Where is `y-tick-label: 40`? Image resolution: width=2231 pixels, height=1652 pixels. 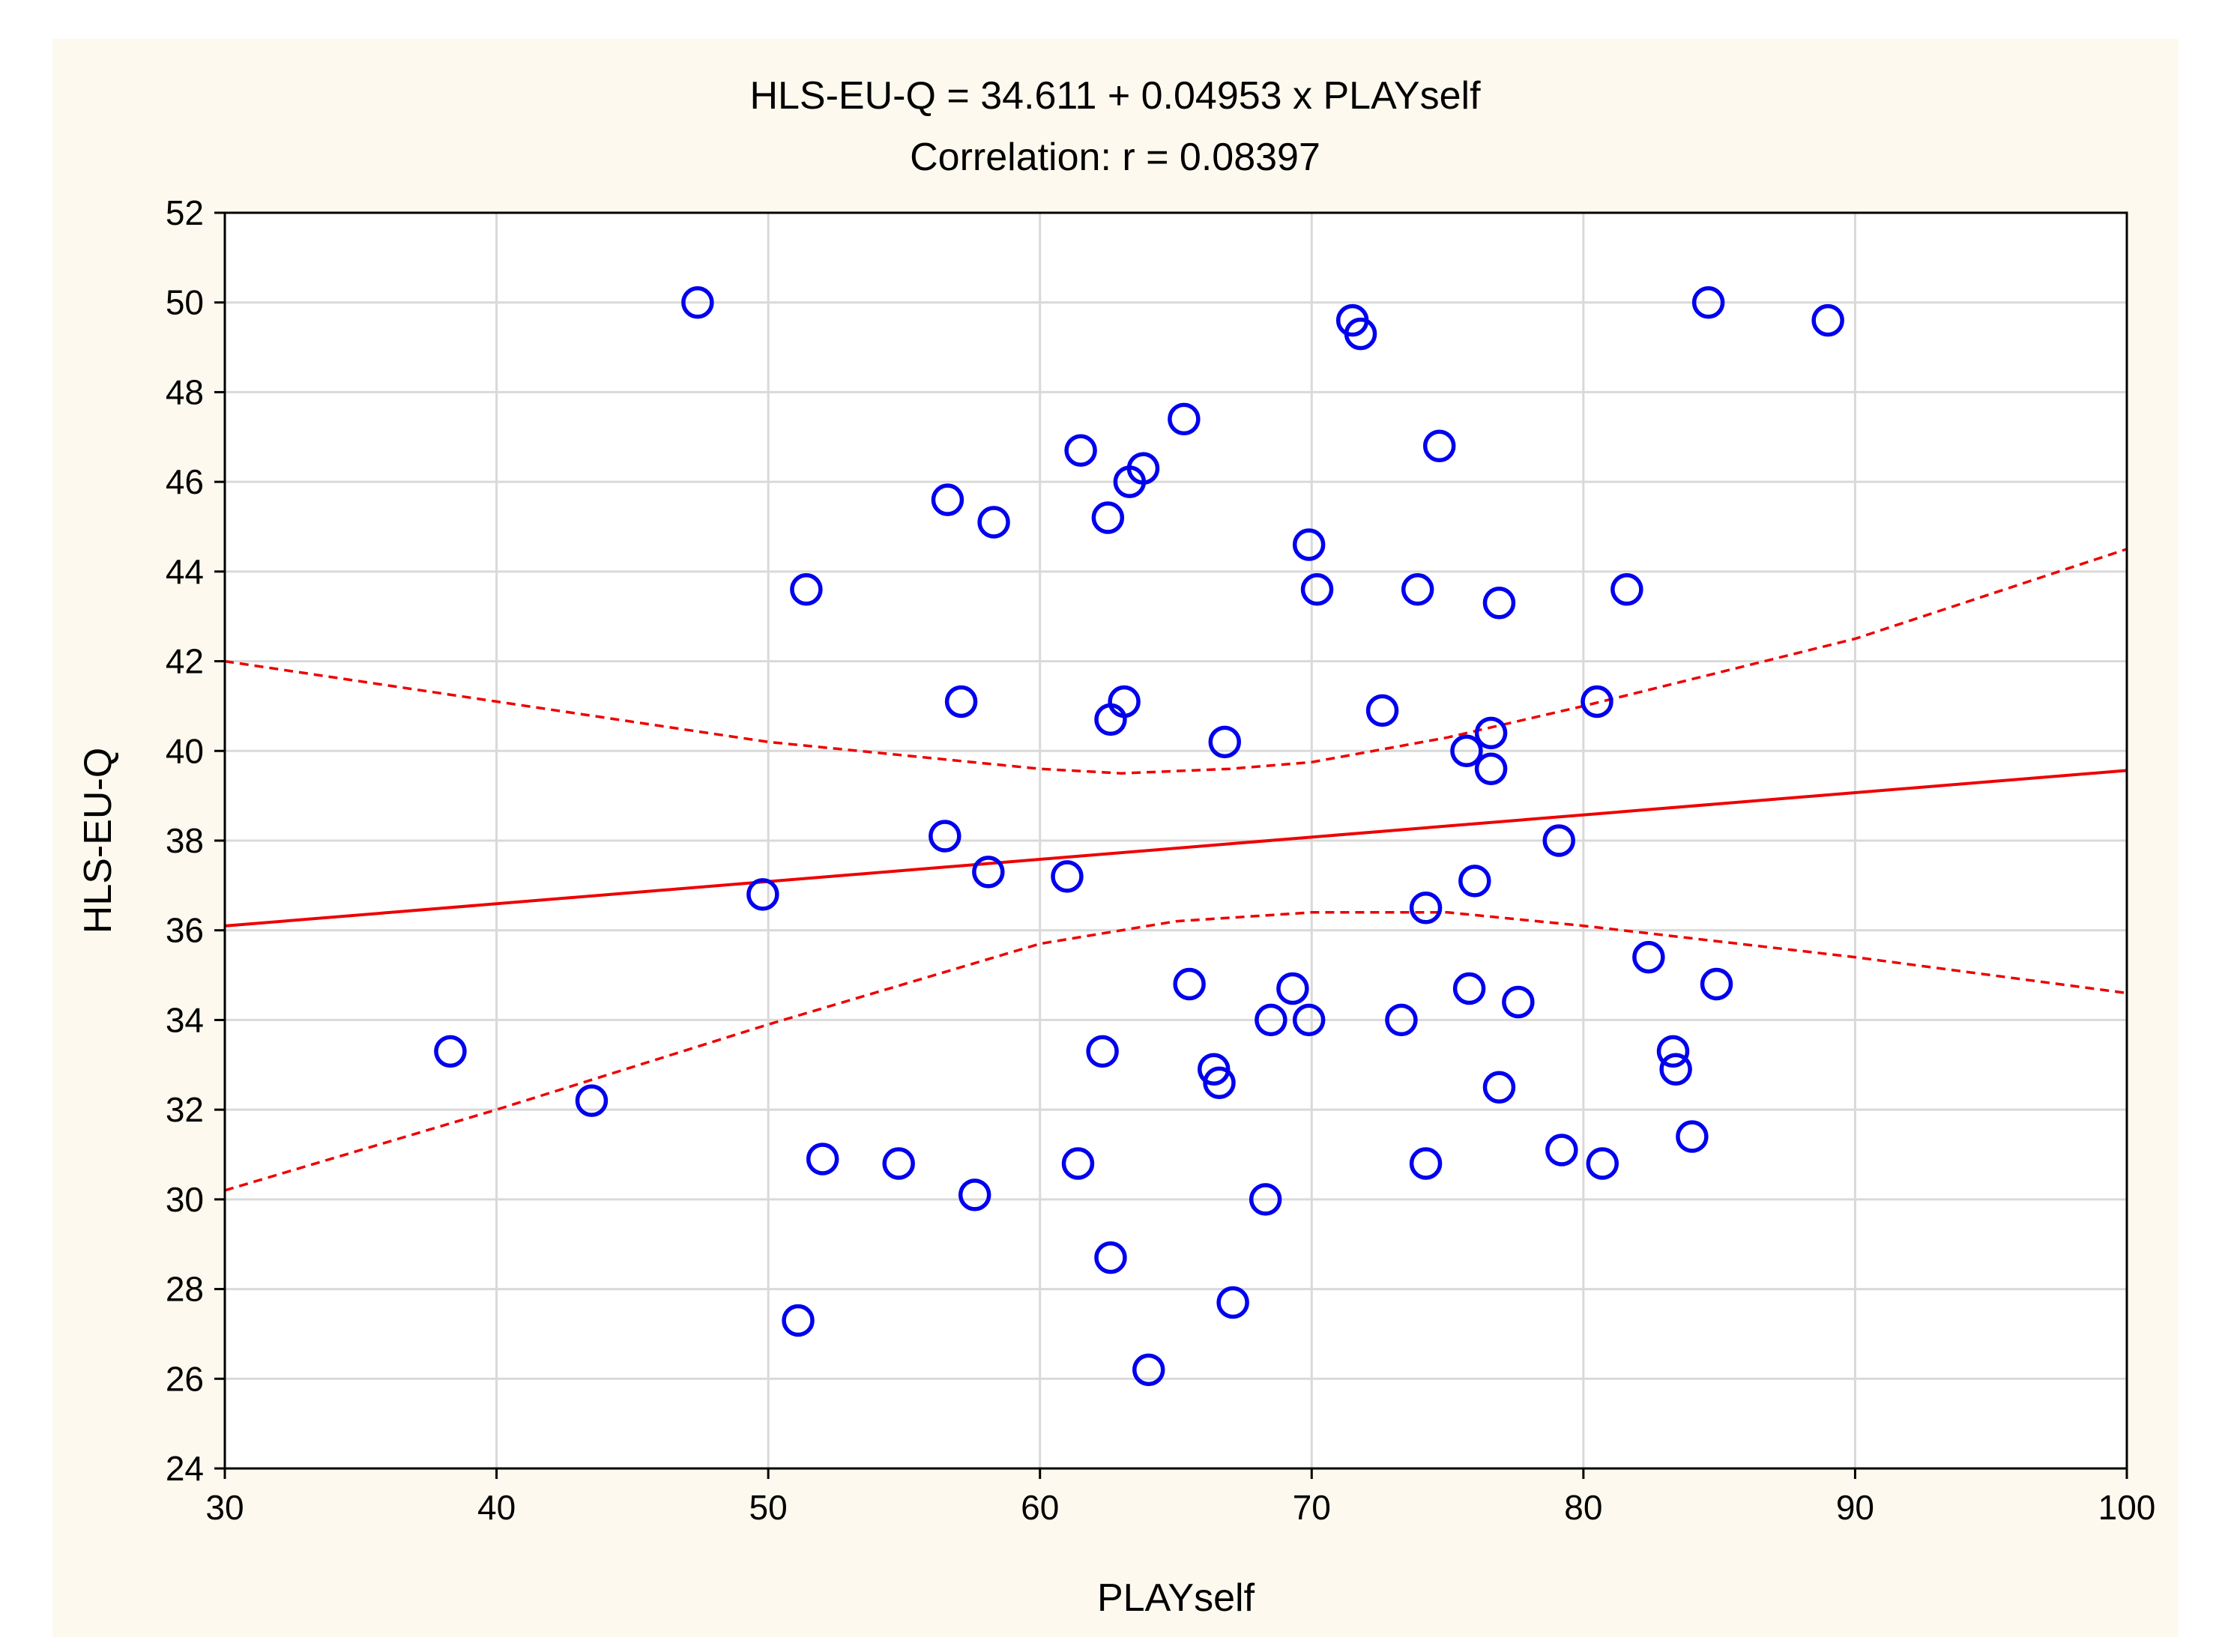
y-tick-label: 40 is located at coordinates (185, 750).